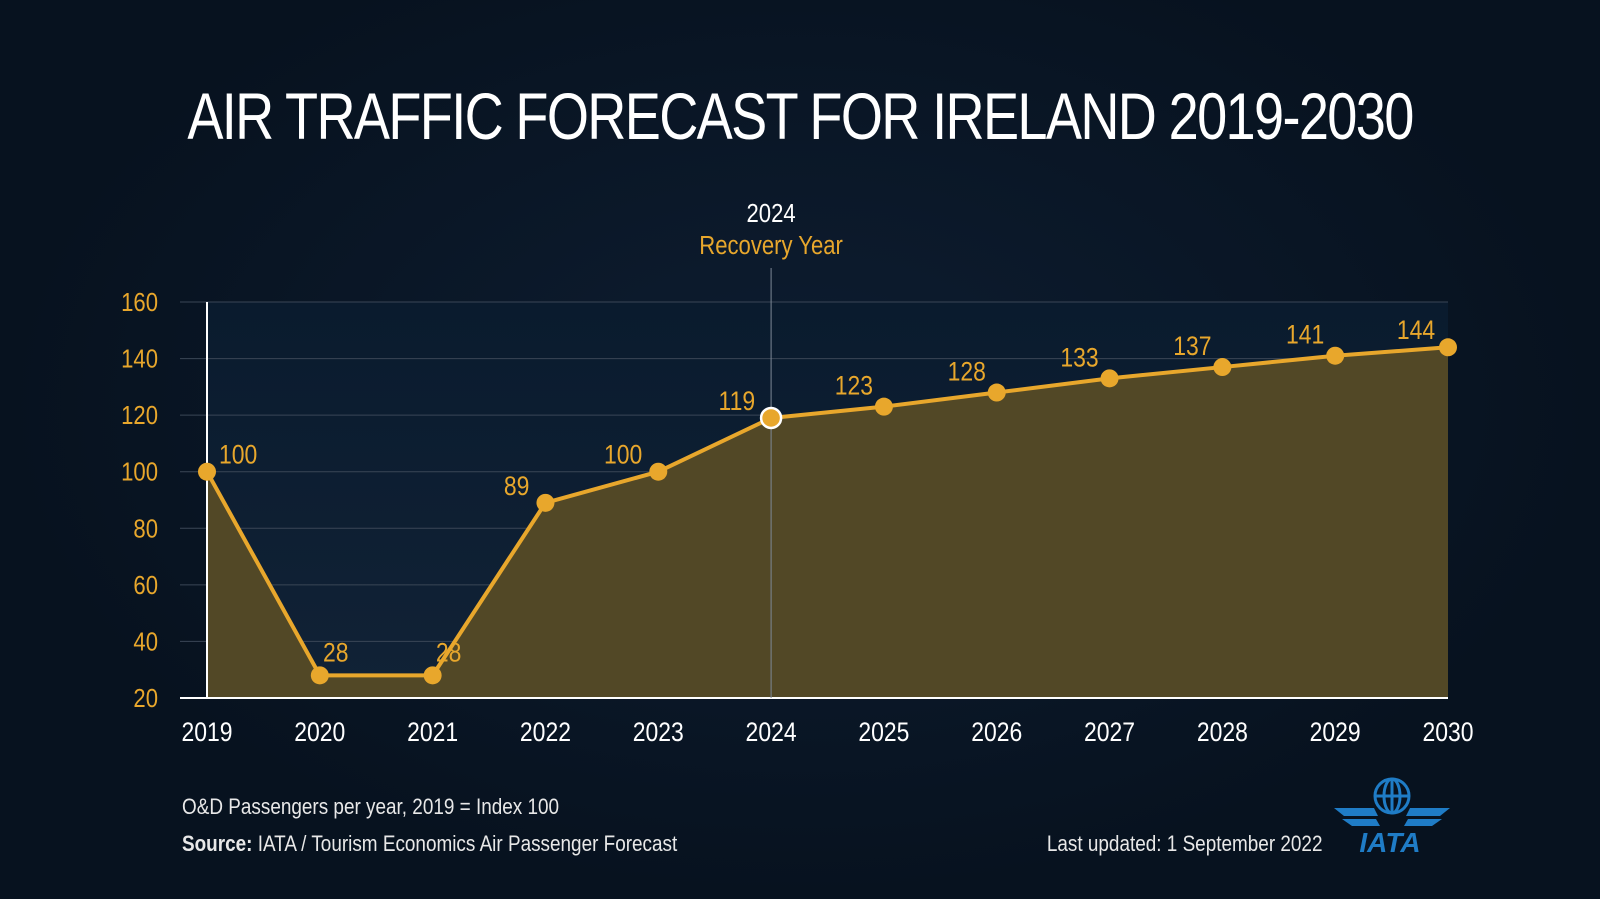  What do you see at coordinates (996, 732) in the screenshot?
I see `x-tick-label: 2026` at bounding box center [996, 732].